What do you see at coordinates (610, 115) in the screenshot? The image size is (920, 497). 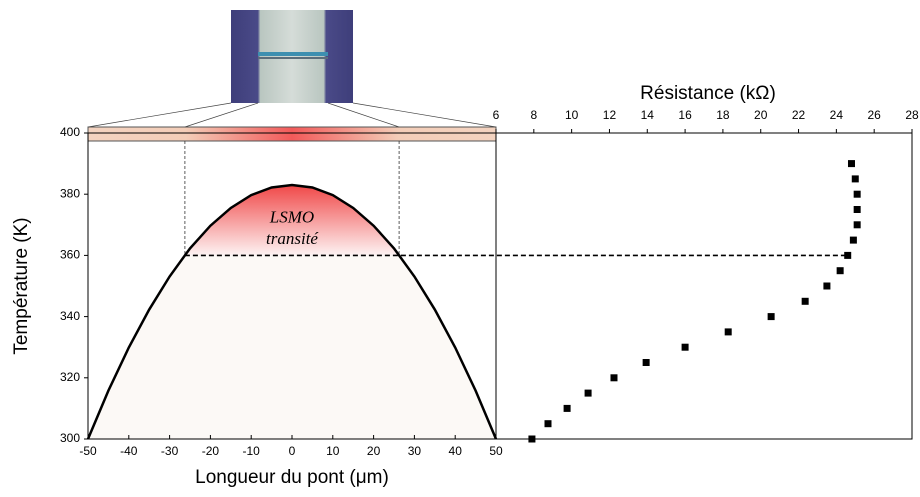 I see `x-tick-label: 12` at bounding box center [610, 115].